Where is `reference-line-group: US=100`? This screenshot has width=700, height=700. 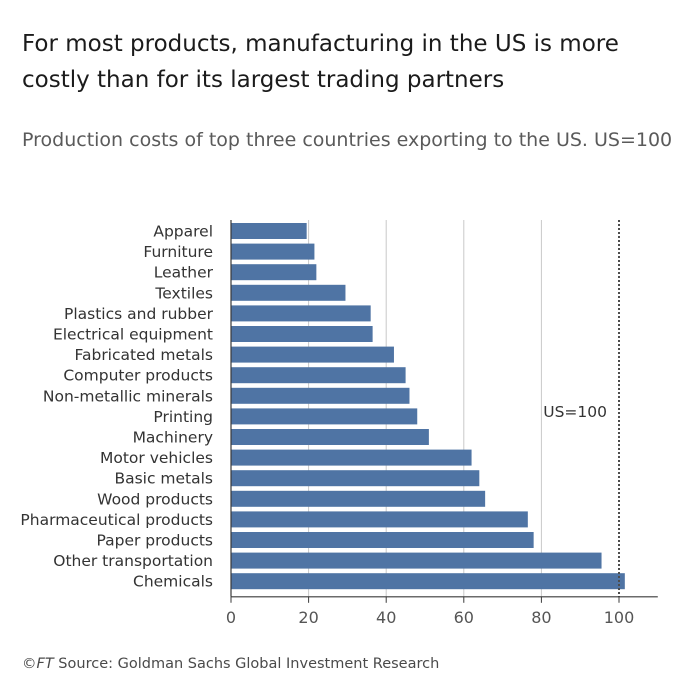 reference-line-group: US=100 is located at coordinates (581, 408).